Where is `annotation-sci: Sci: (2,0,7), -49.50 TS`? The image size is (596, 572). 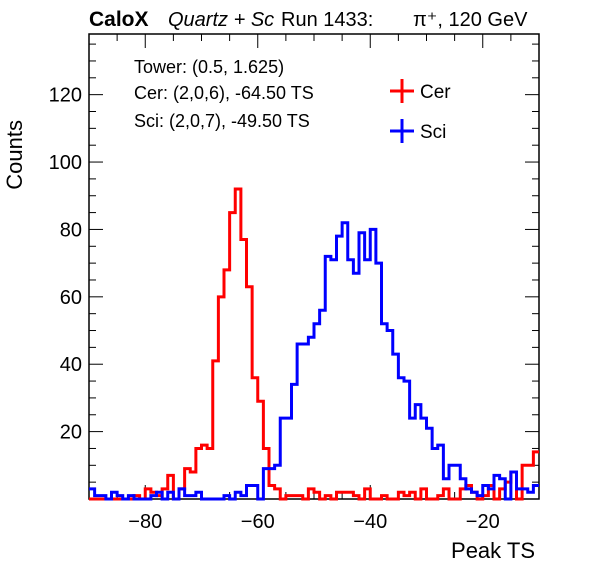 annotation-sci: Sci: (2,0,7), -49.50 TS is located at coordinates (222, 121).